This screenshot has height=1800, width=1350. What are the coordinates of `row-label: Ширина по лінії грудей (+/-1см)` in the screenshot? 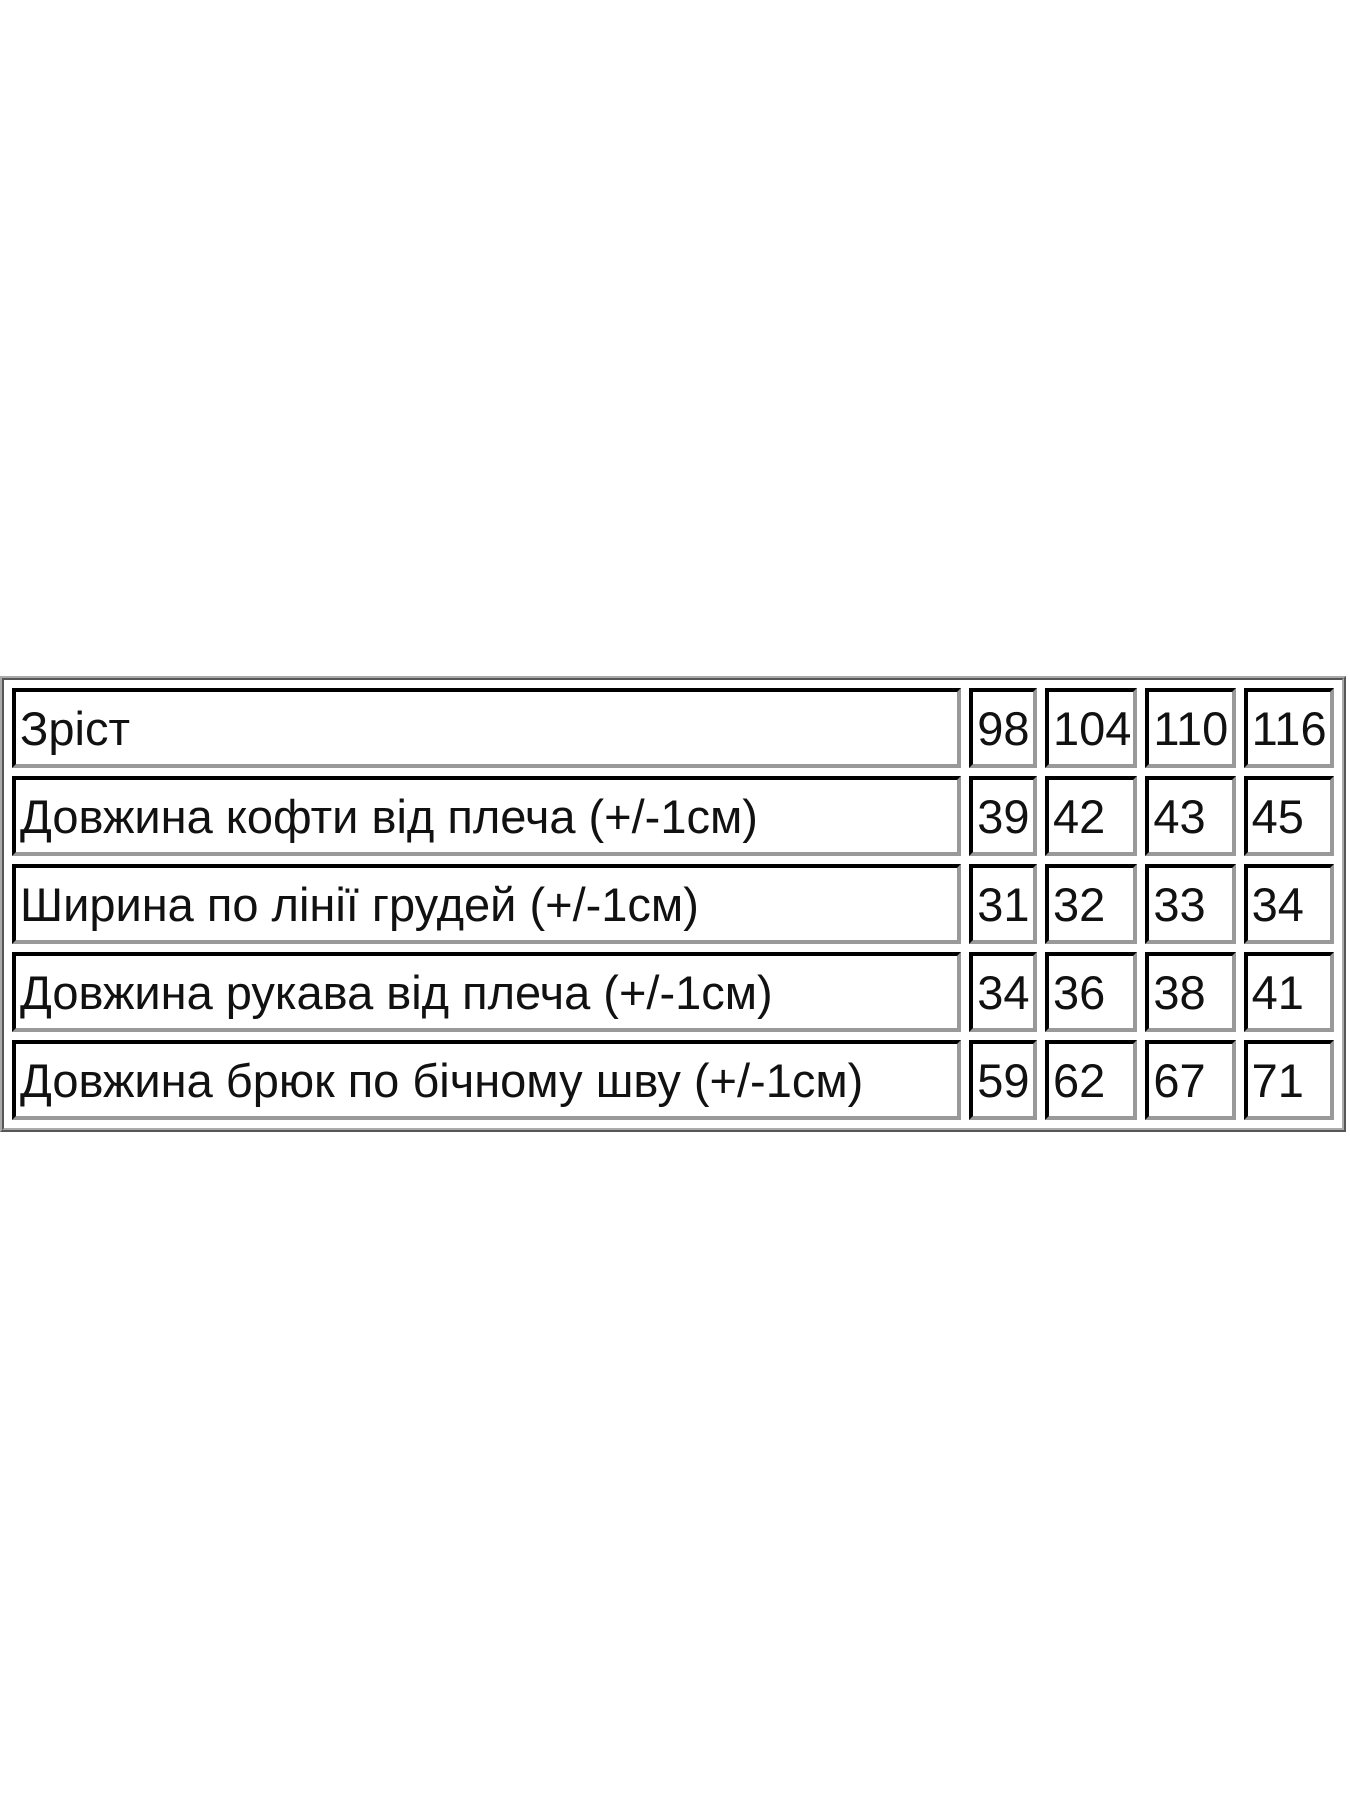 It's located at (487, 904).